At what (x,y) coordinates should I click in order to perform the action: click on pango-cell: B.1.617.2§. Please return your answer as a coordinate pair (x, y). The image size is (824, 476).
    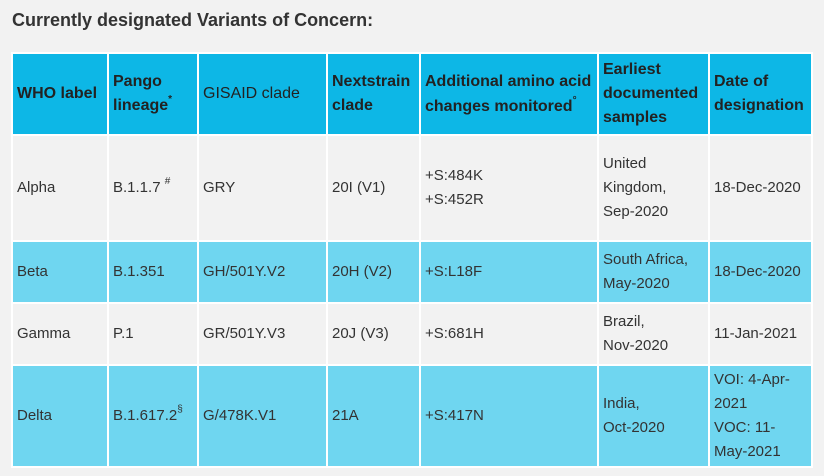
    Looking at the image, I should click on (153, 416).